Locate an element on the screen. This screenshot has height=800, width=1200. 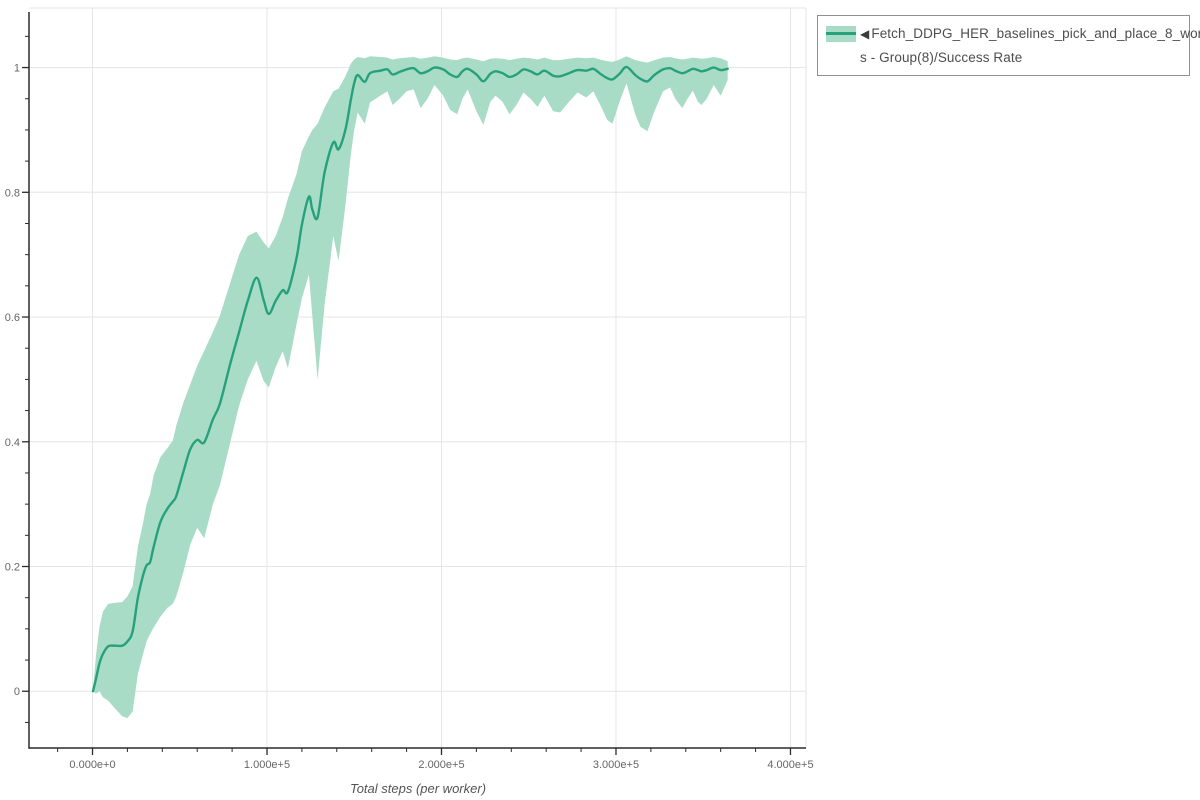
y-tick-label: 0.6 is located at coordinates (12, 318).